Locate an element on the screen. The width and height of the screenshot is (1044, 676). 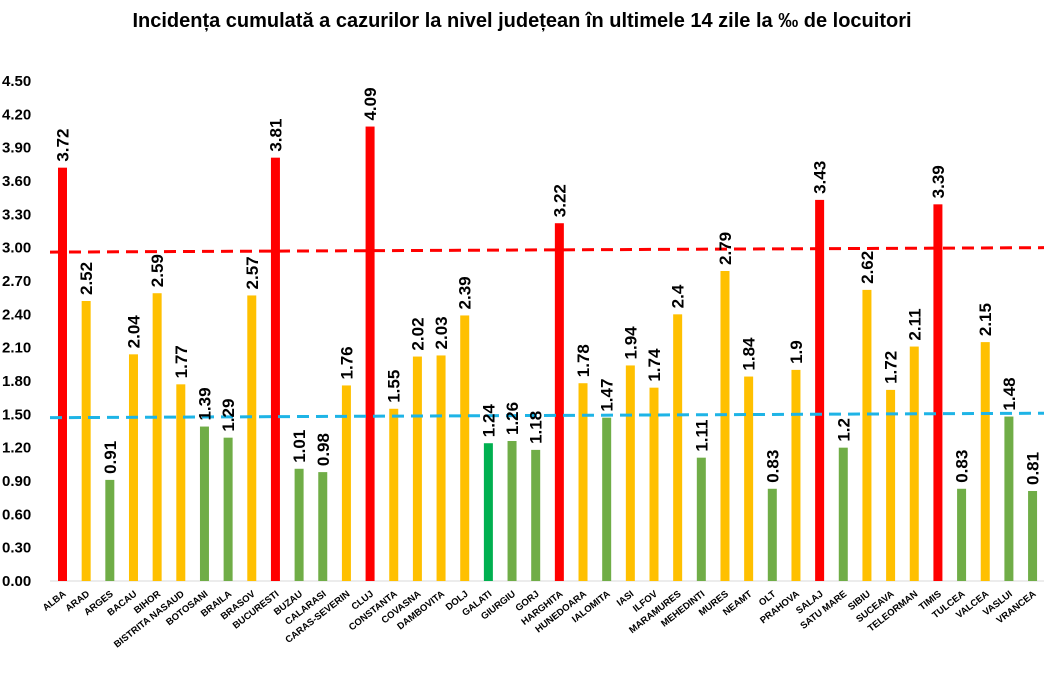
bar-cluj is located at coordinates (370, 354).